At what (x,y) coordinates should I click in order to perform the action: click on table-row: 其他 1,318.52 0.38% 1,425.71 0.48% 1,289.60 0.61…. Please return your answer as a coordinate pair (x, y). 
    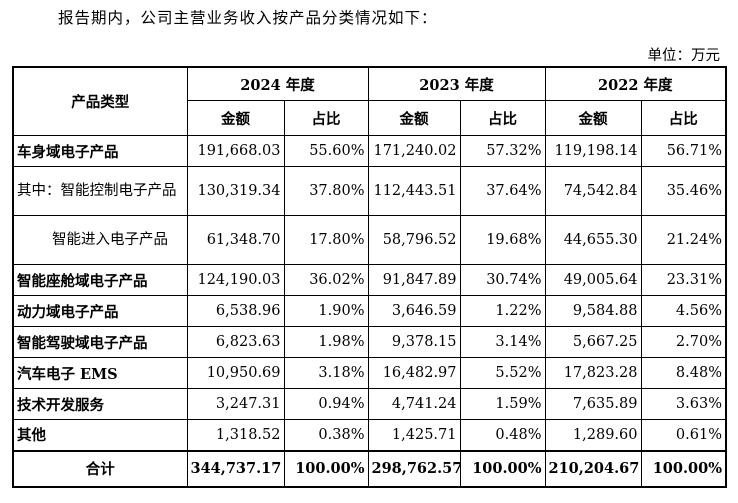
    Looking at the image, I should click on (369, 435).